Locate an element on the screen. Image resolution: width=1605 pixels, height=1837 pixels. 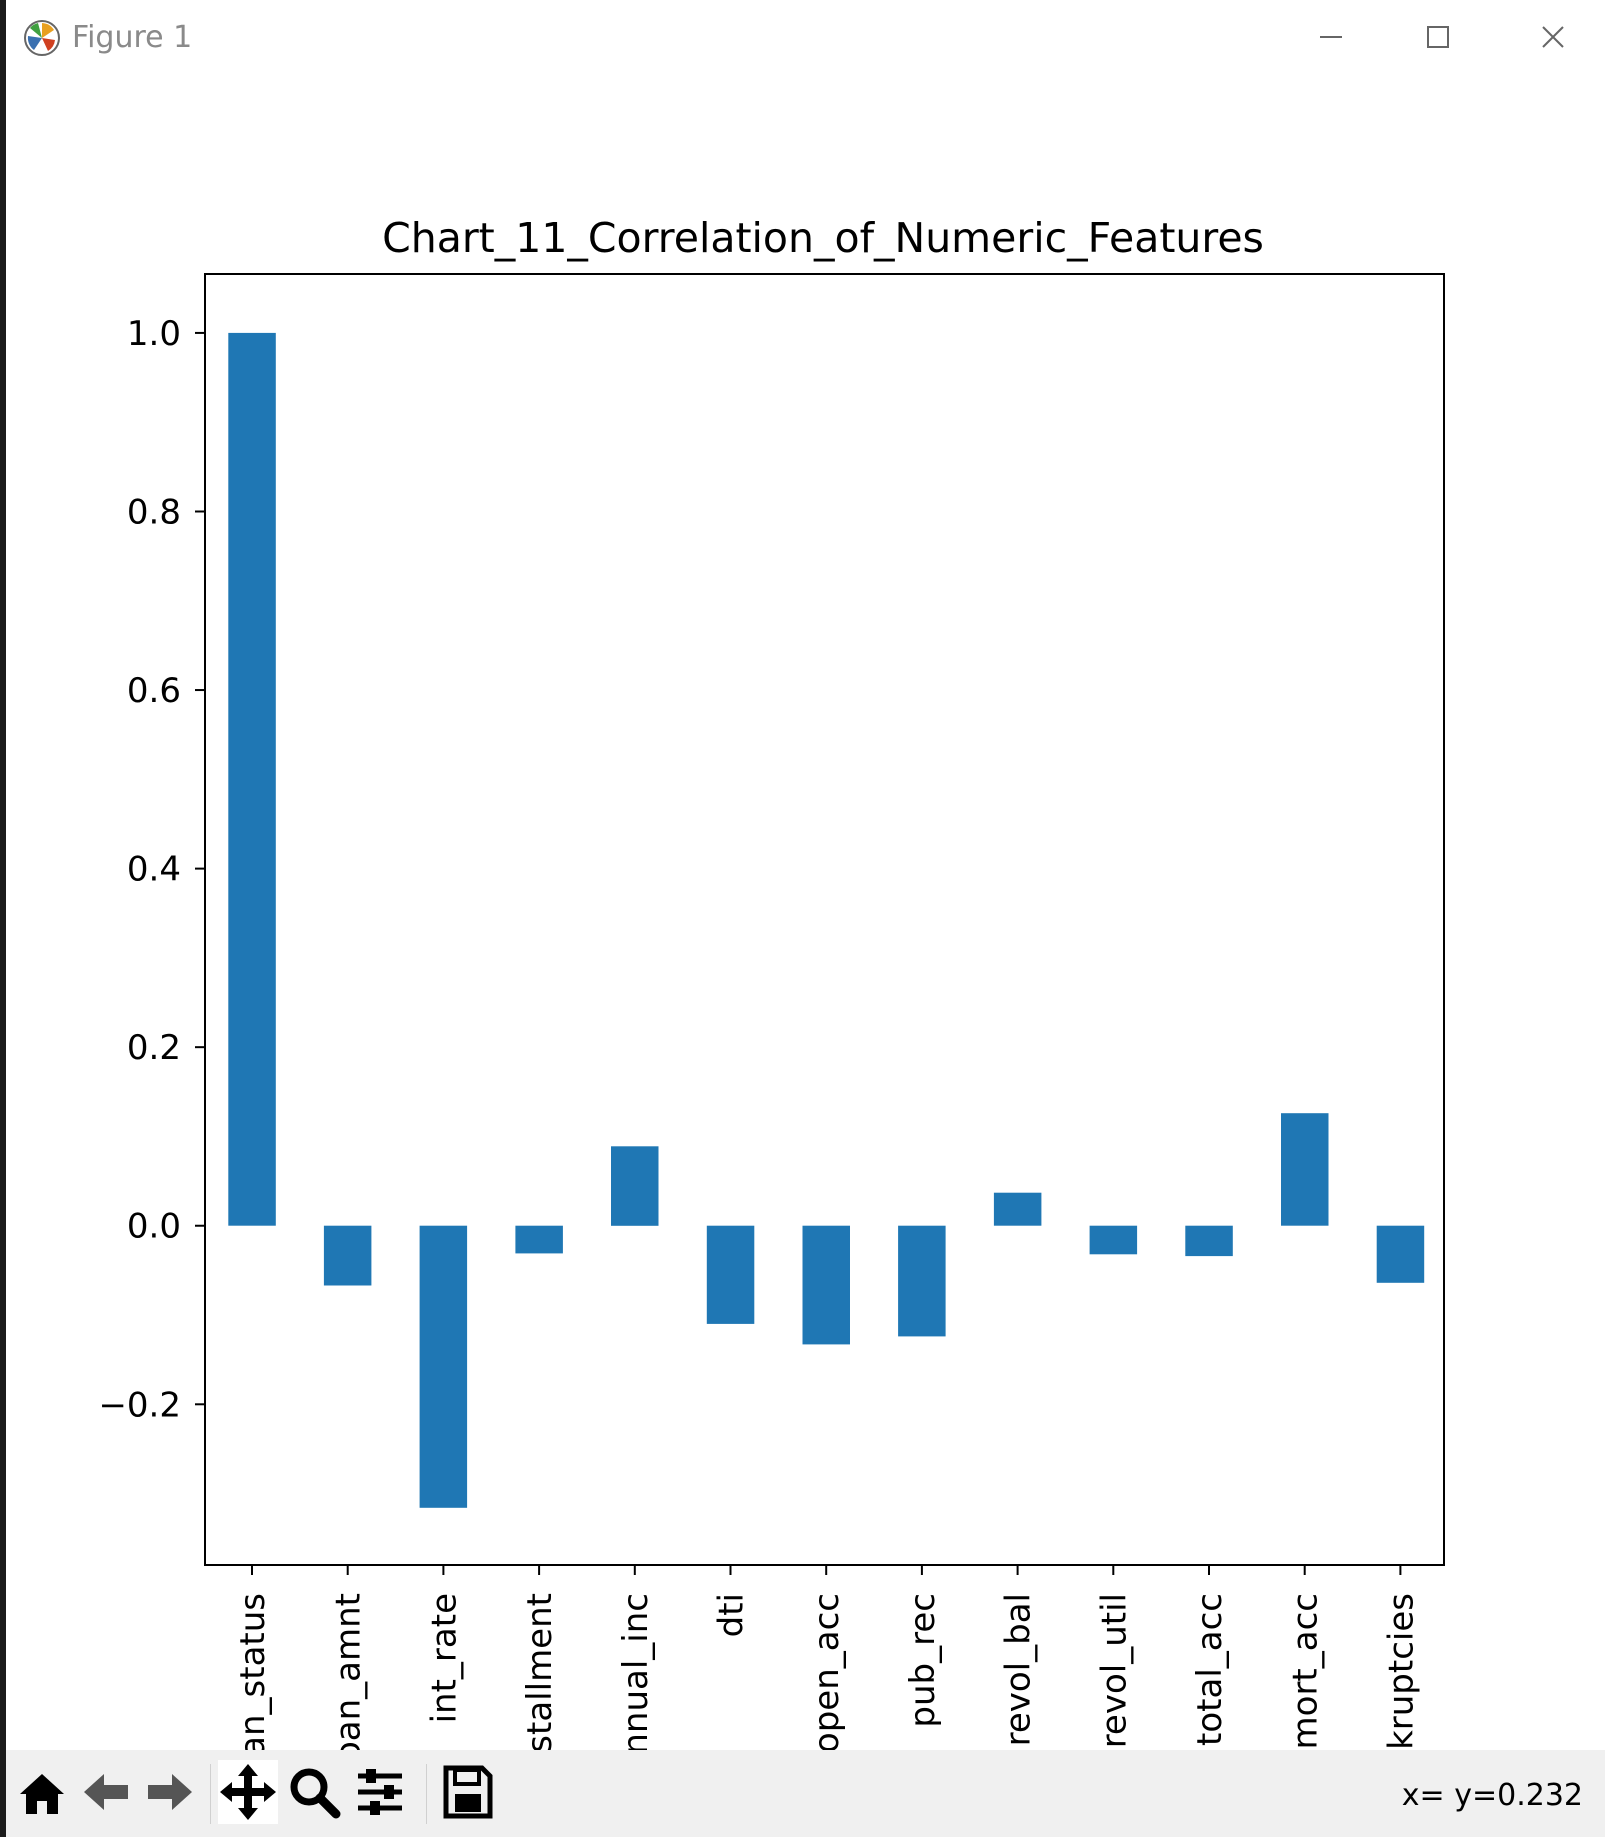
y-tick-label: 0.4 is located at coordinates (154, 870).